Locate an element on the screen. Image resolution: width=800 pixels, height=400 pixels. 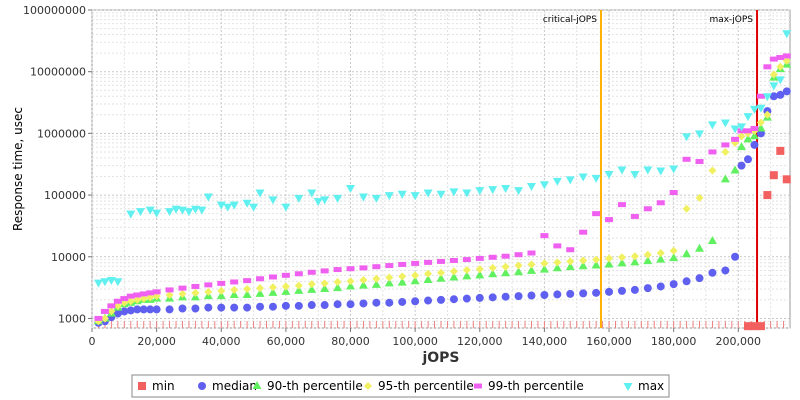
legend-label: max is located at coordinates (651, 386).